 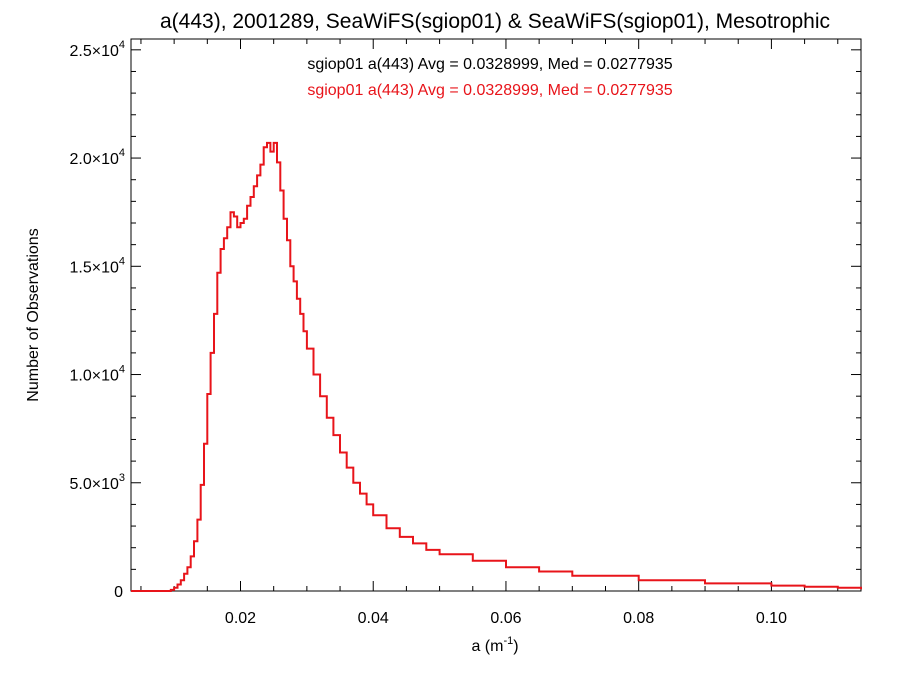 What do you see at coordinates (505, 618) in the screenshot?
I see `x-tick-label: 0.06` at bounding box center [505, 618].